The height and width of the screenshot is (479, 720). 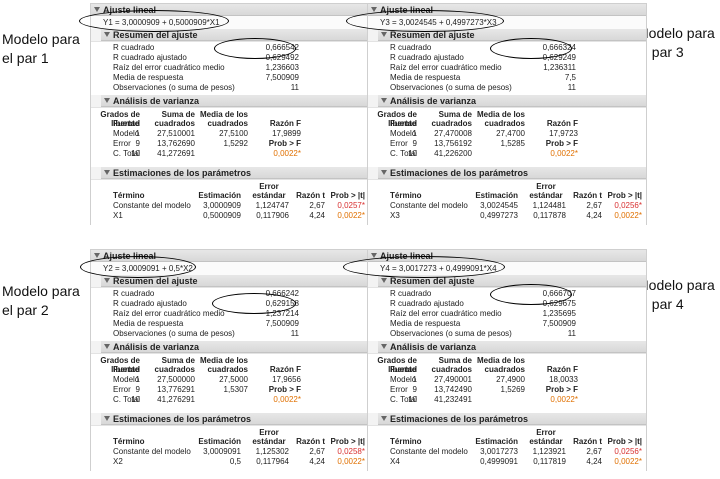 What do you see at coordinates (41, 48) in the screenshot?
I see `side-label-par-1: Modelo para el par 1` at bounding box center [41, 48].